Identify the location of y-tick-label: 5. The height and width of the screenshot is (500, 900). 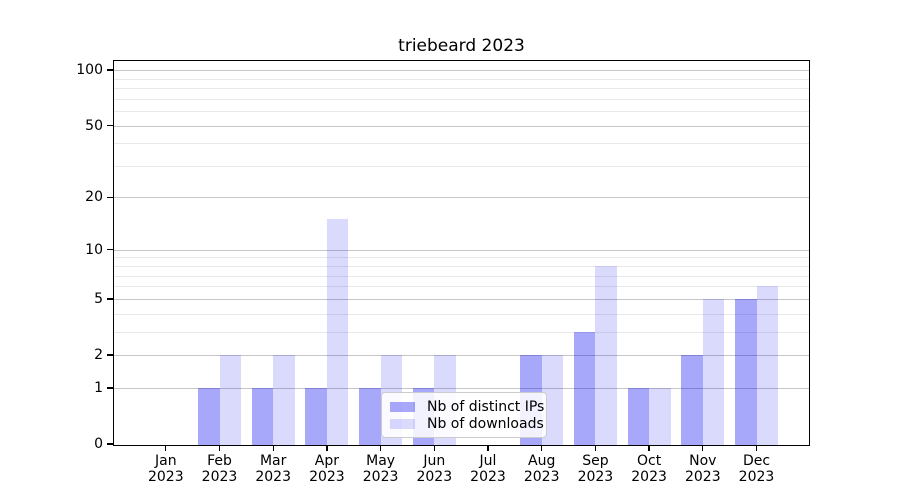
(98, 298).